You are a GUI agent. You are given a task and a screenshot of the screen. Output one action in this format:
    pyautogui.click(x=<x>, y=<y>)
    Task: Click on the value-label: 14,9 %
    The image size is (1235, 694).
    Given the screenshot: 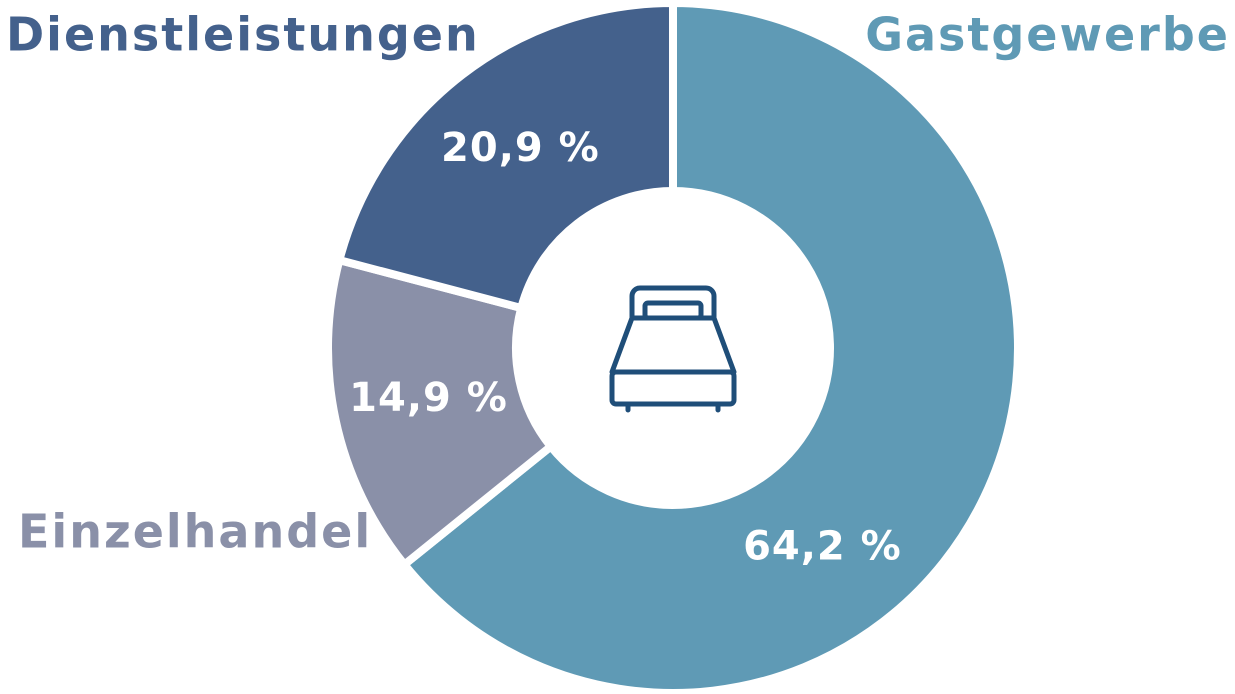 What is the action you would take?
    pyautogui.click(x=428, y=398)
    